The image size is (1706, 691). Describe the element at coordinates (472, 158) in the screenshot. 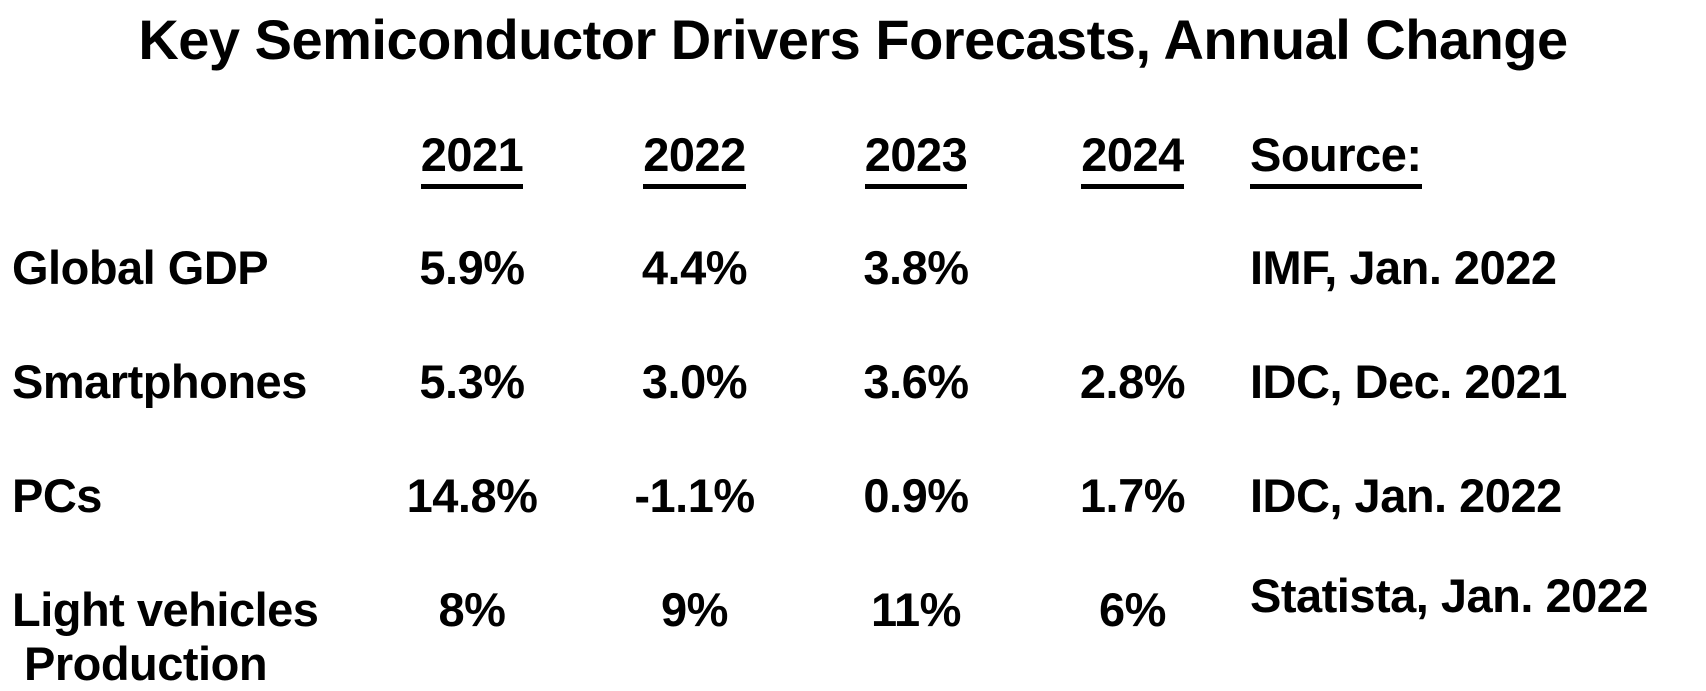

I see `column-header-2021: 2021` at that location.